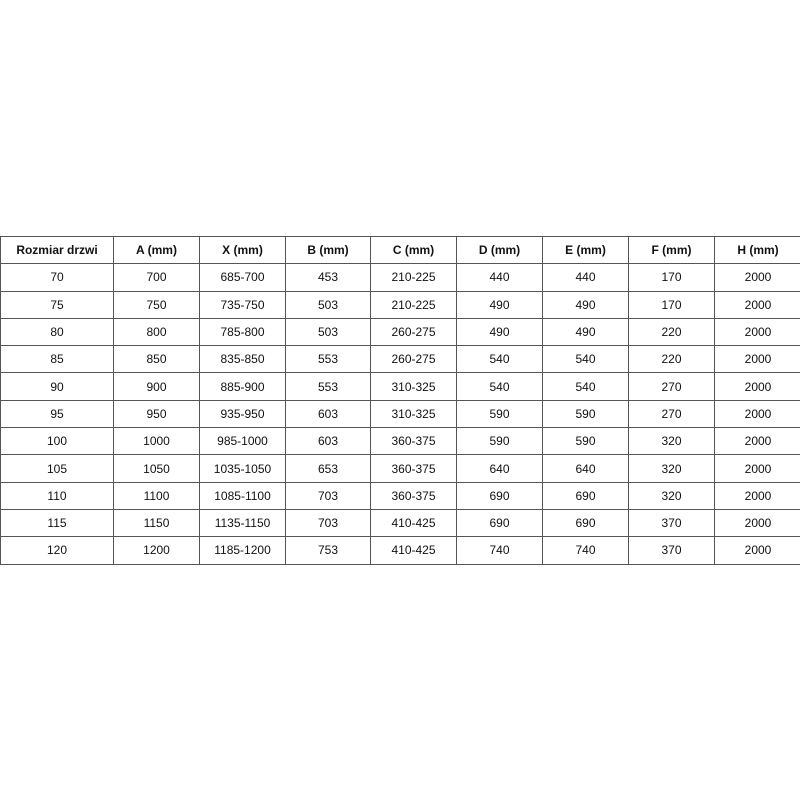  What do you see at coordinates (585, 550) in the screenshot?
I see `table-cell: 740` at bounding box center [585, 550].